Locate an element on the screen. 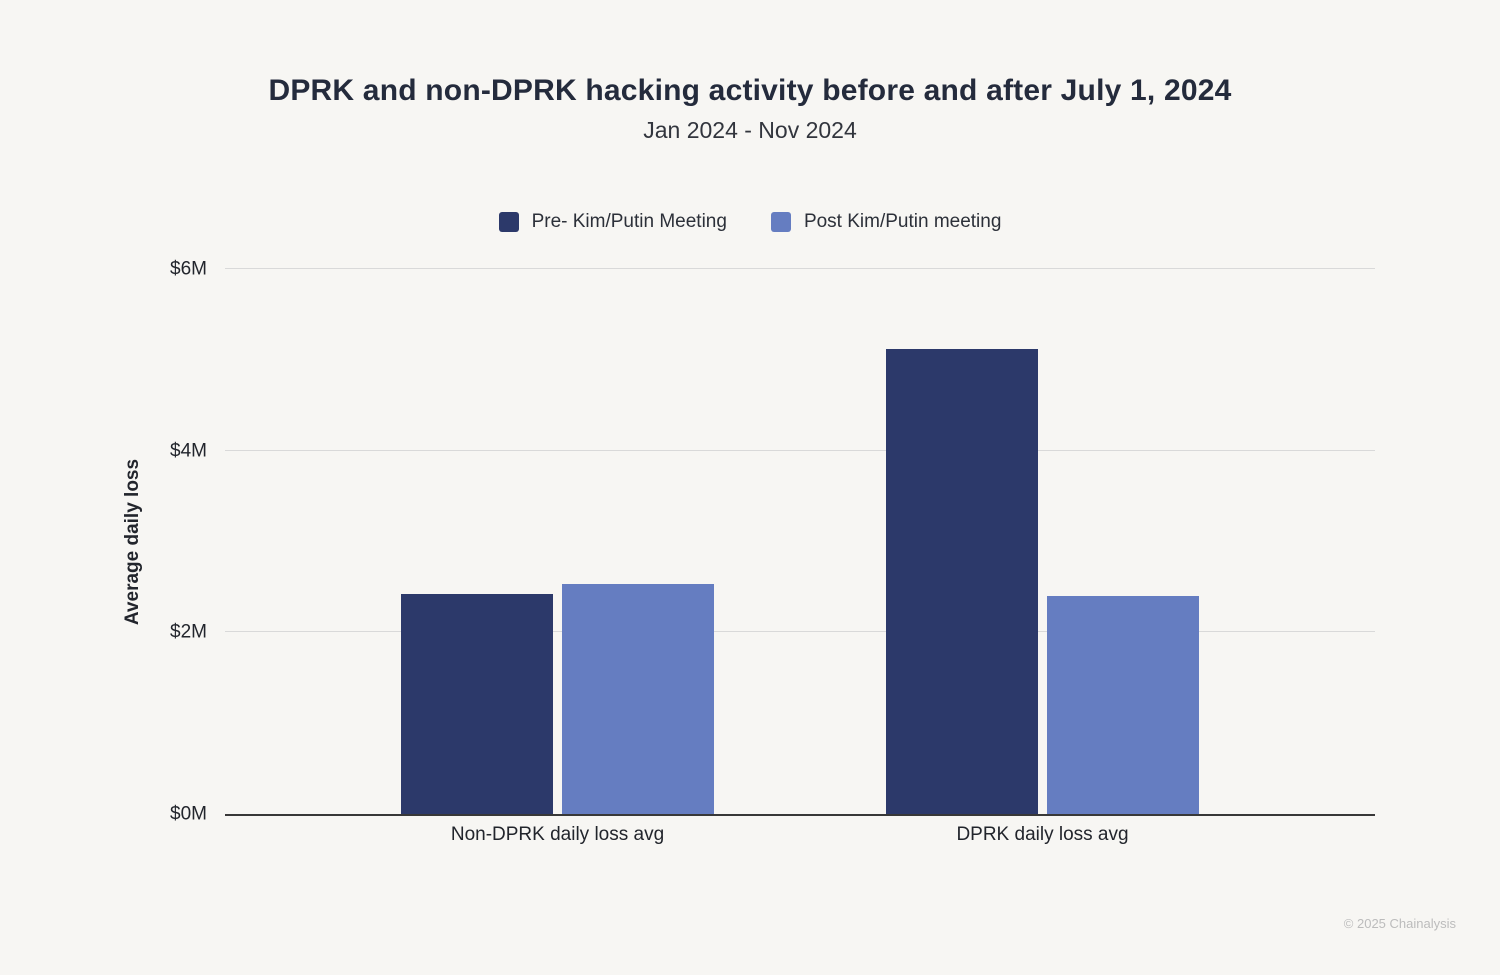  legend-label: Post Kim/Putin meeting is located at coordinates (902, 221).